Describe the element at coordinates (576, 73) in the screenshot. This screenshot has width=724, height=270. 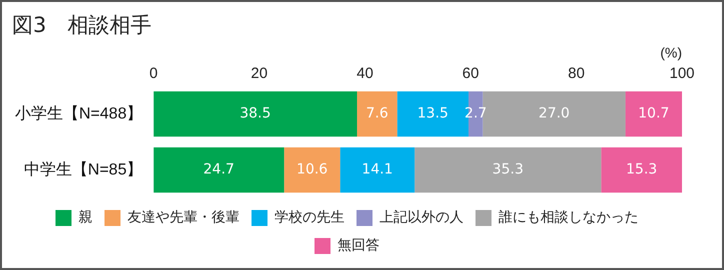
I see `x-tick-label: 80` at that location.